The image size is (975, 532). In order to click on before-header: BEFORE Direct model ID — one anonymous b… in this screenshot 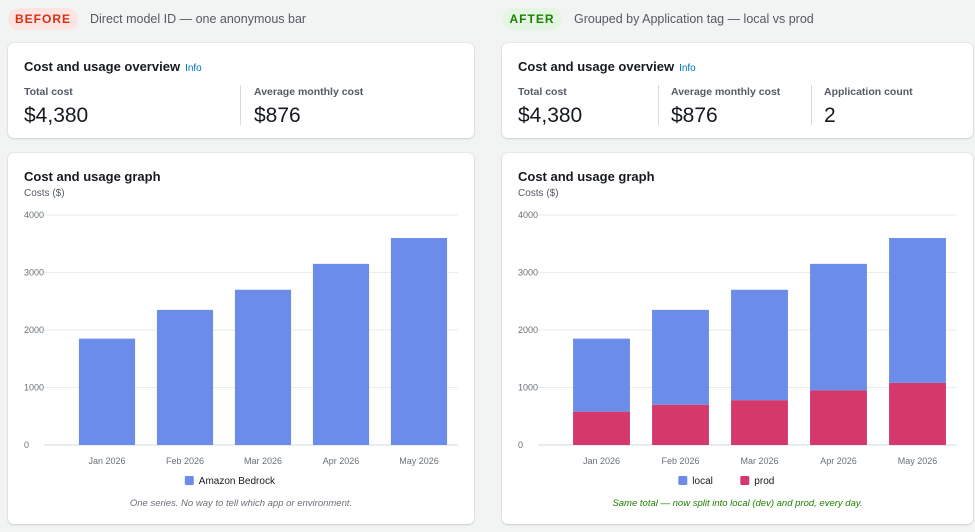, I will do `click(157, 19)`.